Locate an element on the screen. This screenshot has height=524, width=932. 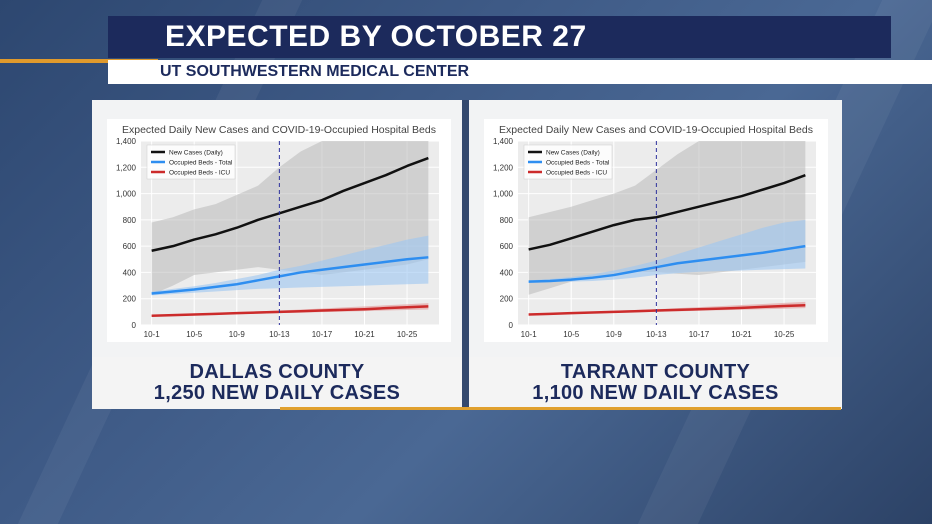
tarrant-cases-label: 1,100 NEW DAILY CASES is located at coordinates (655, 393).